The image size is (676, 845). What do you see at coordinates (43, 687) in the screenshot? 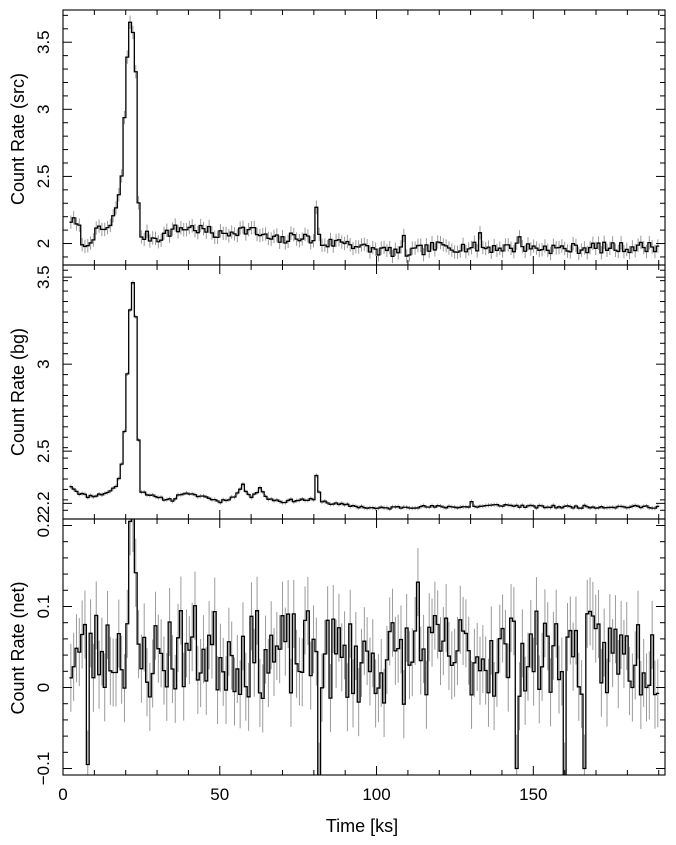
I see `net-y-tick-label: 0` at bounding box center [43, 687].